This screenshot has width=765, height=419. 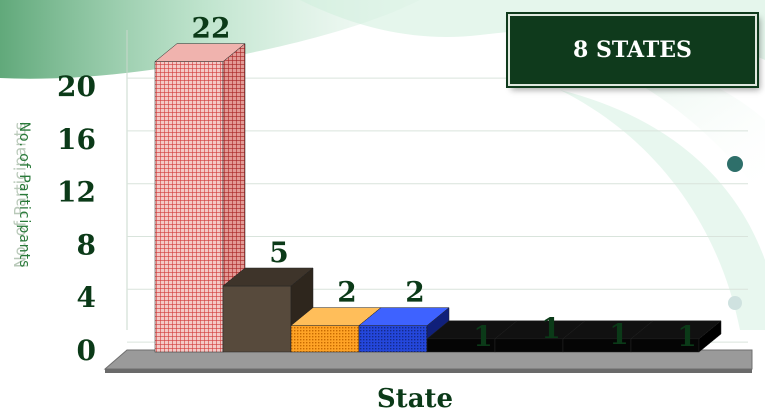 What do you see at coordinates (211, 28) in the screenshot?
I see `data-label: 22` at bounding box center [211, 28].